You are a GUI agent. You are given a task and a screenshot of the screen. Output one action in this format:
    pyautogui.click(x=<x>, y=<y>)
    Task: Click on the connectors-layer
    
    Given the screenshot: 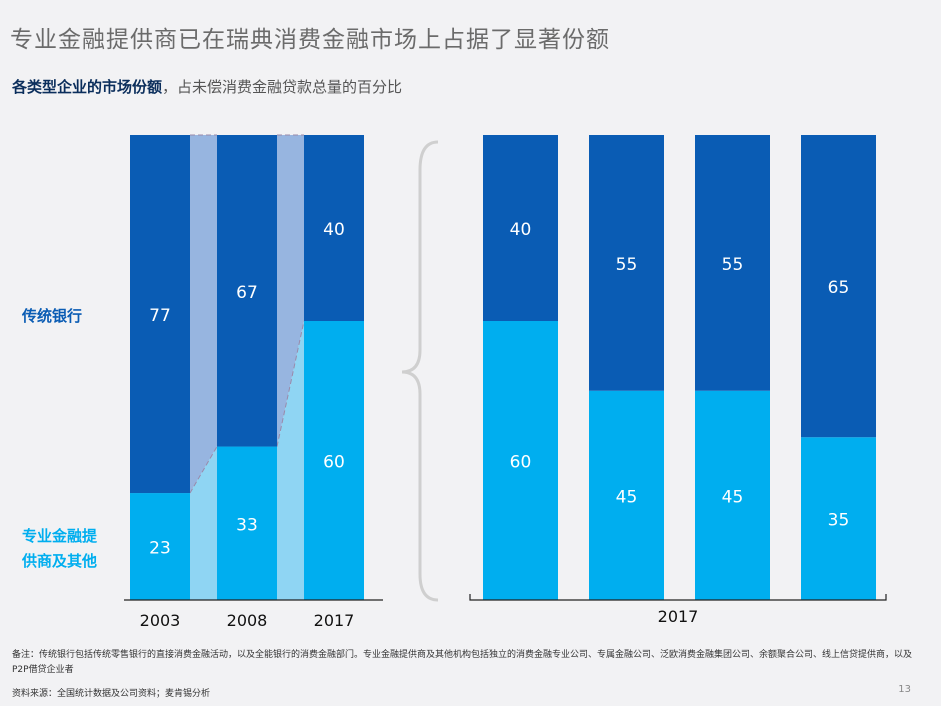 What is the action you would take?
    pyautogui.click(x=247, y=367)
    